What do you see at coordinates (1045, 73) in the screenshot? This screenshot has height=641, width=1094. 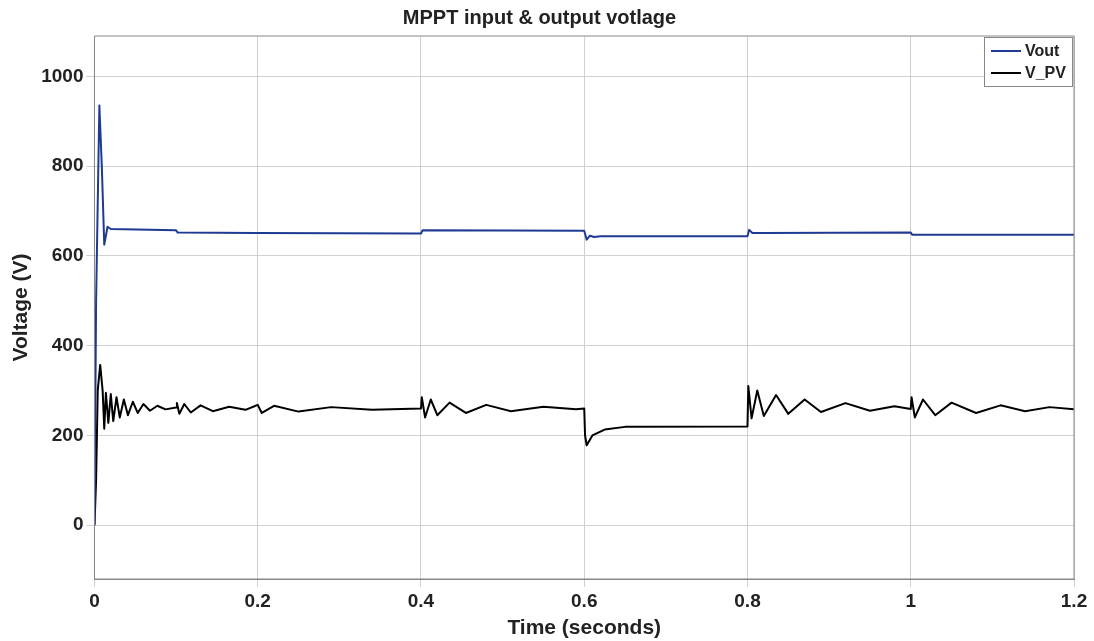 I see `legend-label: V_PV` at bounding box center [1045, 73].